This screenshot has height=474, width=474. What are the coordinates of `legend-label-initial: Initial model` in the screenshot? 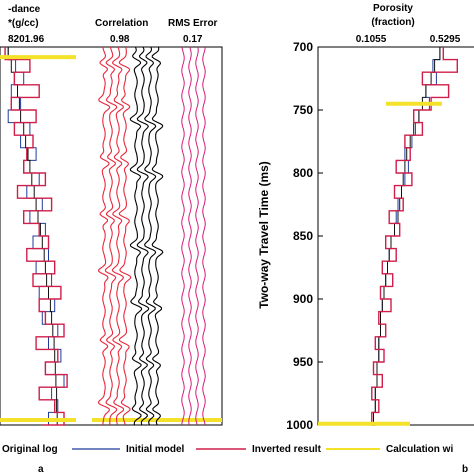 It's located at (155, 449).